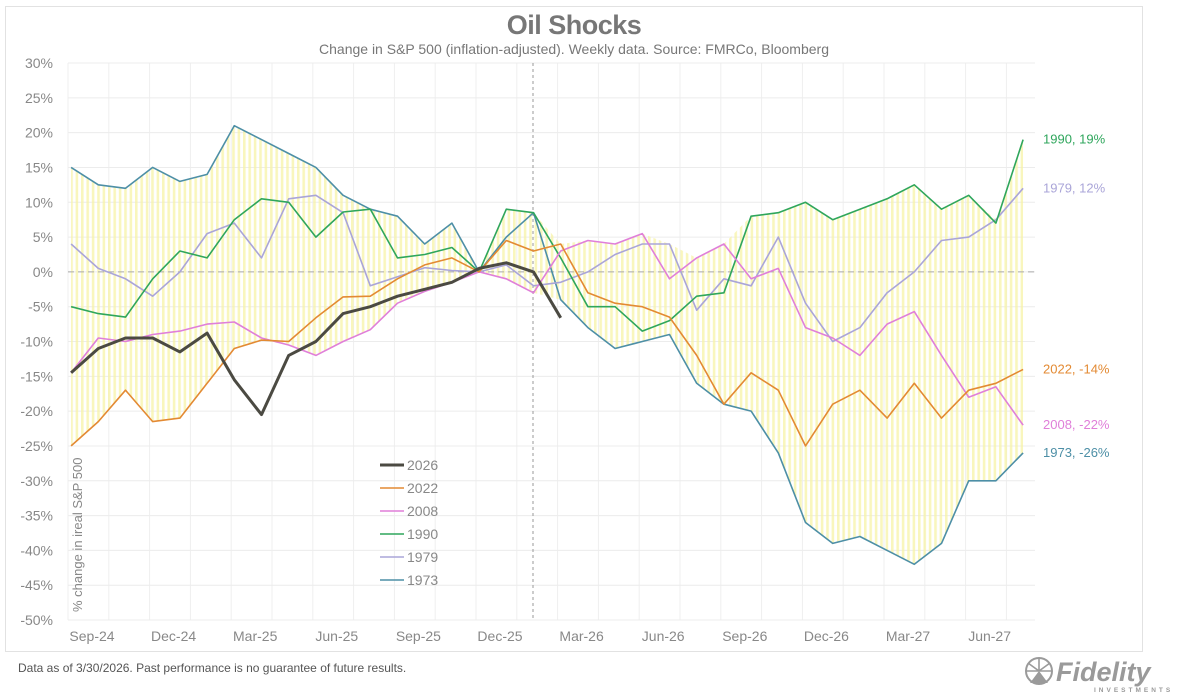  What do you see at coordinates (499, 636) in the screenshot?
I see `x-tick-label: Dec-25` at bounding box center [499, 636].